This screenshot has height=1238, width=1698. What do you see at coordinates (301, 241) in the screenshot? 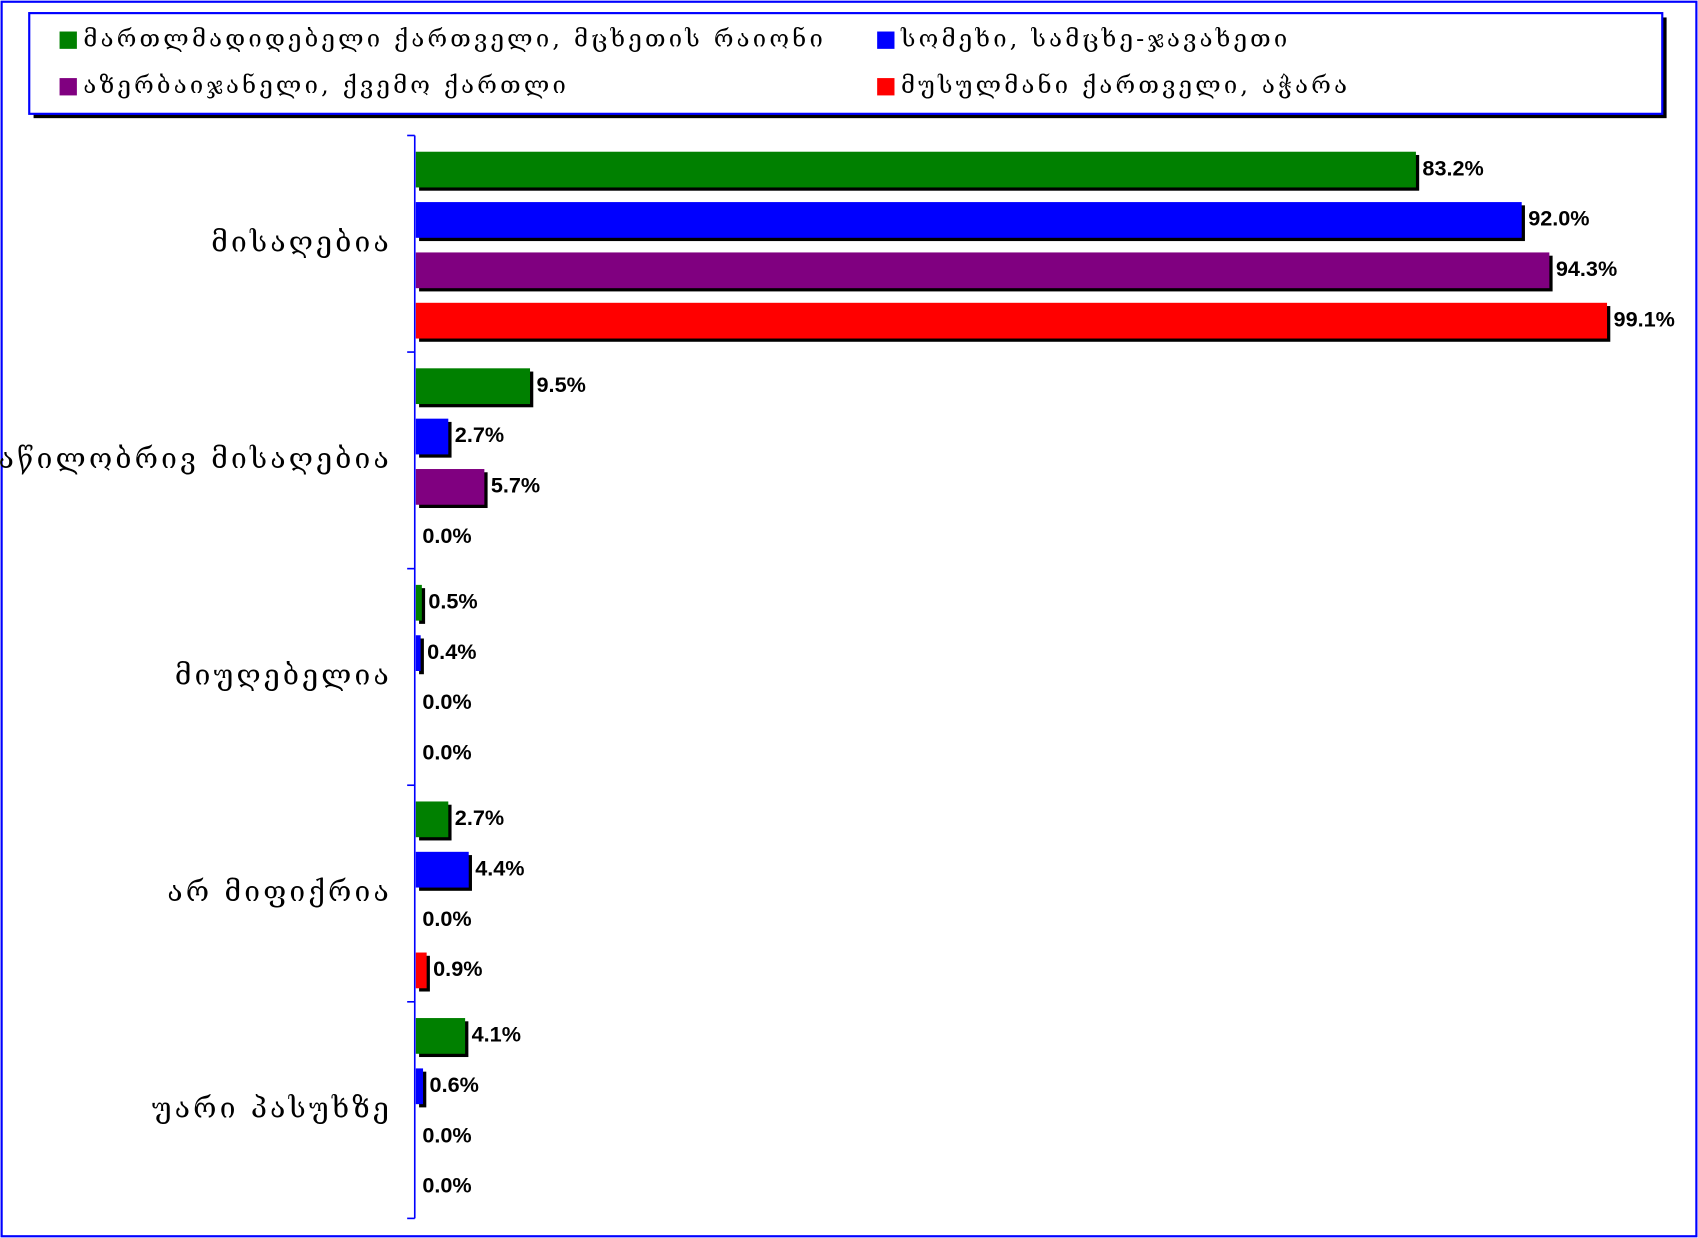
I see `category-label: მისაღებია` at bounding box center [301, 241].